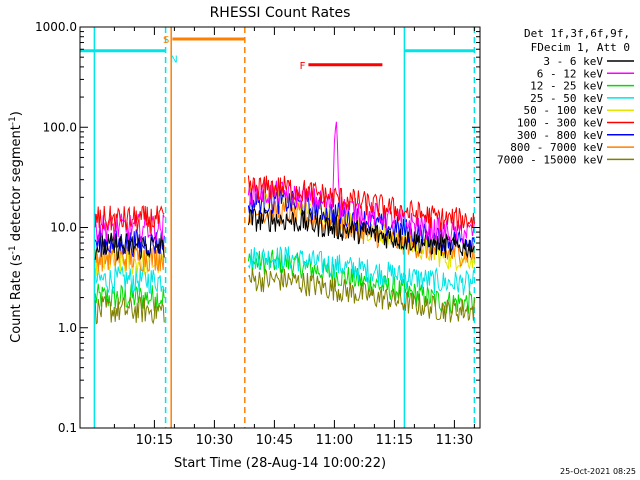 Image resolution: width=640 pixels, height=480 pixels. Describe the element at coordinates (564, 110) in the screenshot. I see `legend-label: 50 - 100 keV` at that location.